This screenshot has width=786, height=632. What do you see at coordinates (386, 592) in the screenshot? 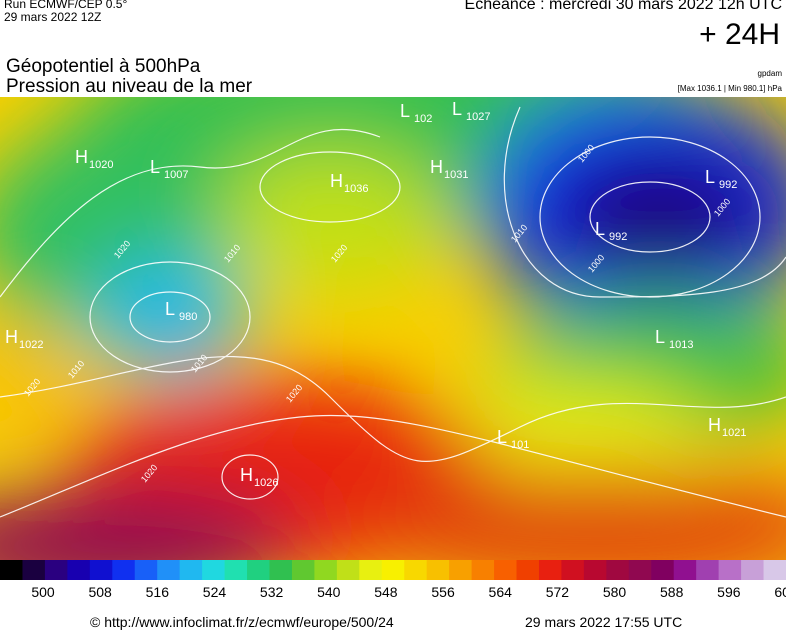
I see `colorbar-label: 548` at bounding box center [386, 592].